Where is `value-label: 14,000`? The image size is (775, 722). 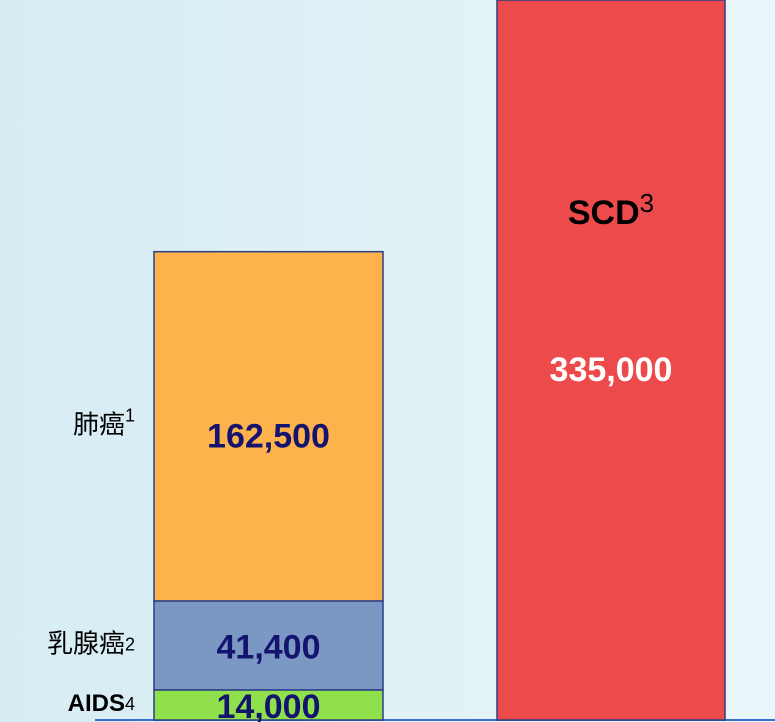 value-label: 14,000 is located at coordinates (269, 705).